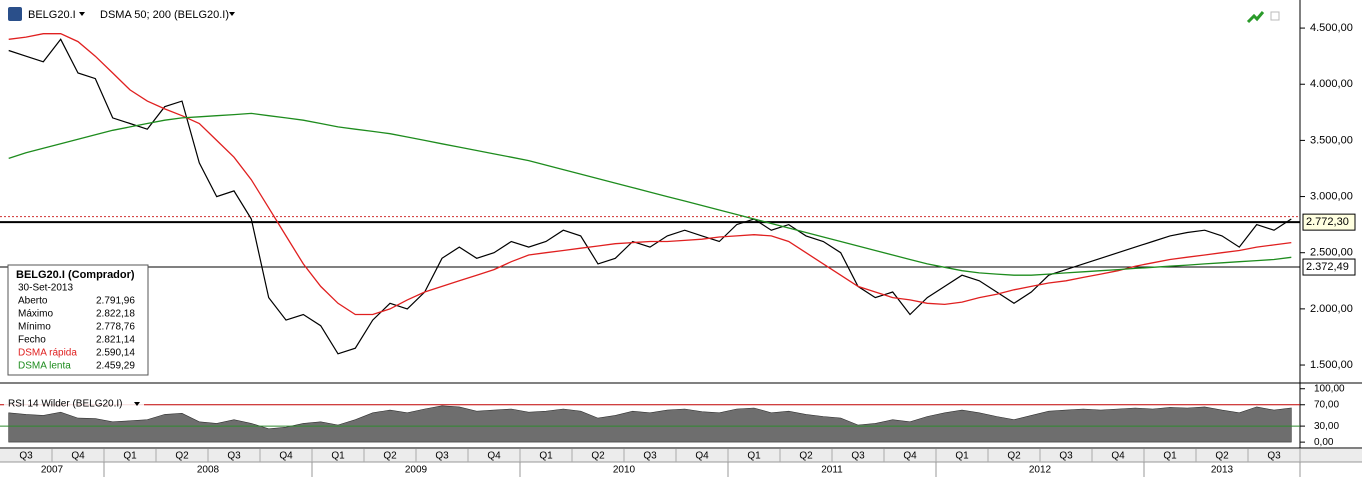 This screenshot has width=1362, height=477. I want to click on info-title: BELG20.I (Comprador), so click(75, 275).